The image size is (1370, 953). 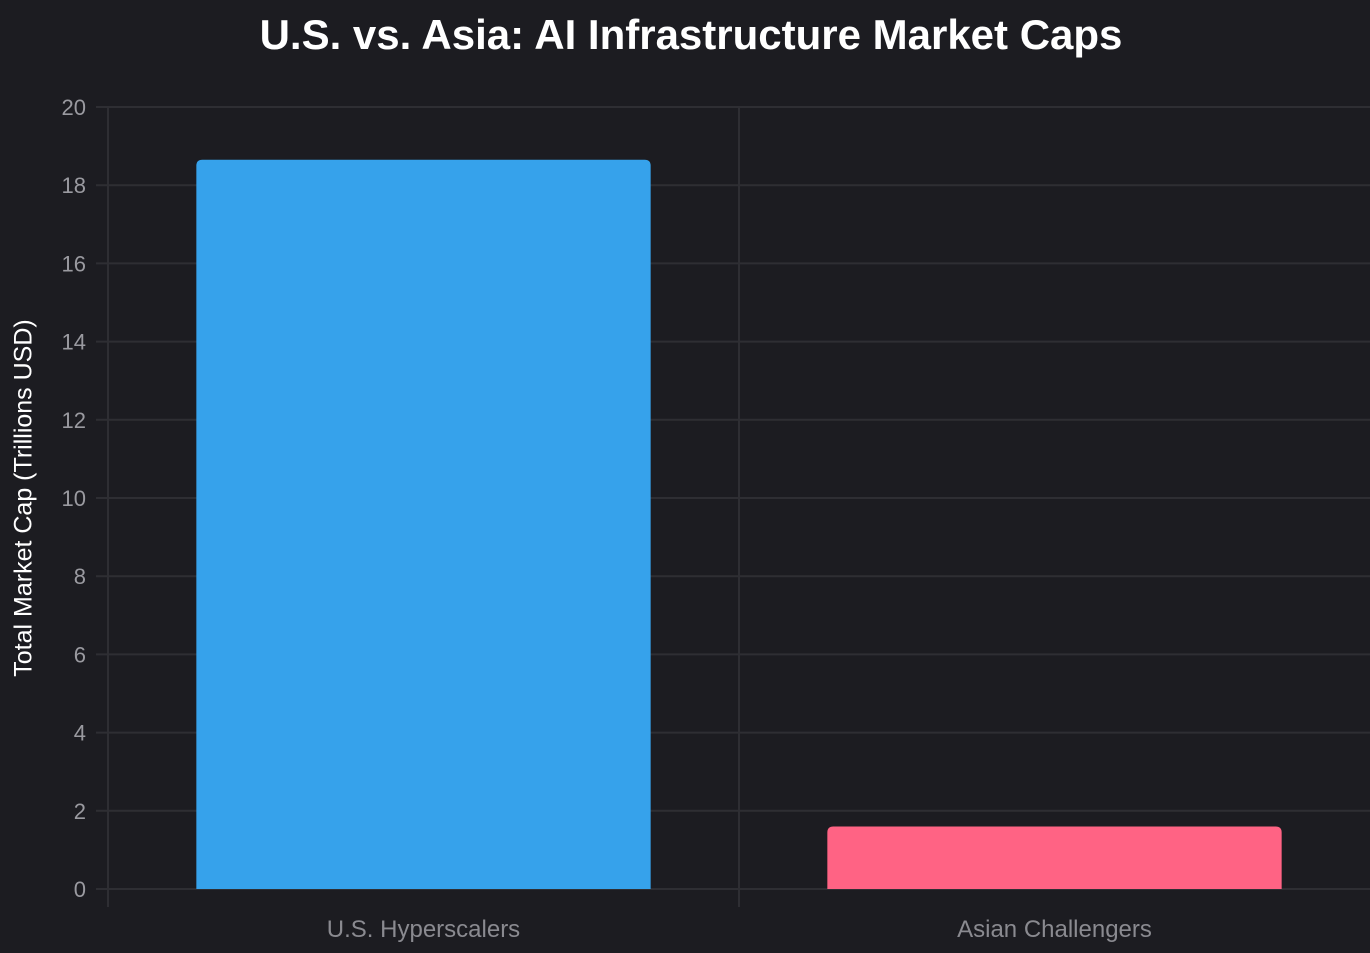 What do you see at coordinates (74, 107) in the screenshot?
I see `y-tick-label: 20` at bounding box center [74, 107].